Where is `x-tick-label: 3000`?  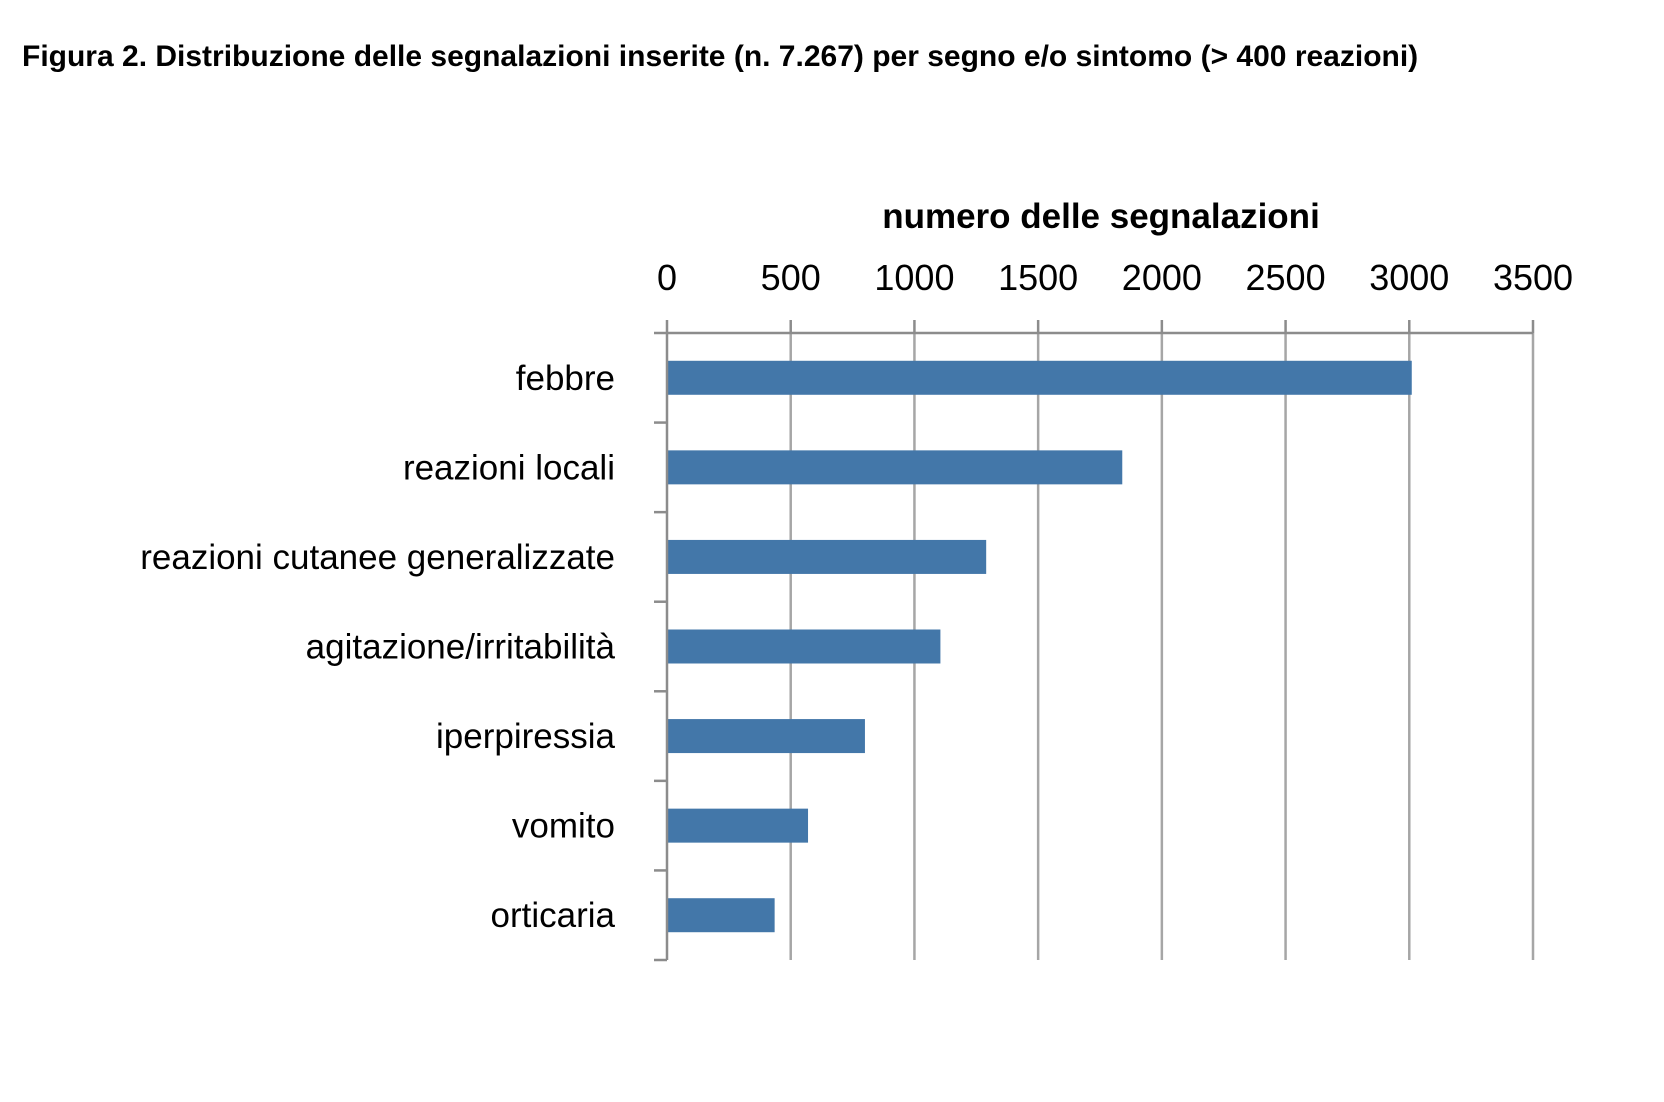 x-tick-label: 3000 is located at coordinates (1409, 277).